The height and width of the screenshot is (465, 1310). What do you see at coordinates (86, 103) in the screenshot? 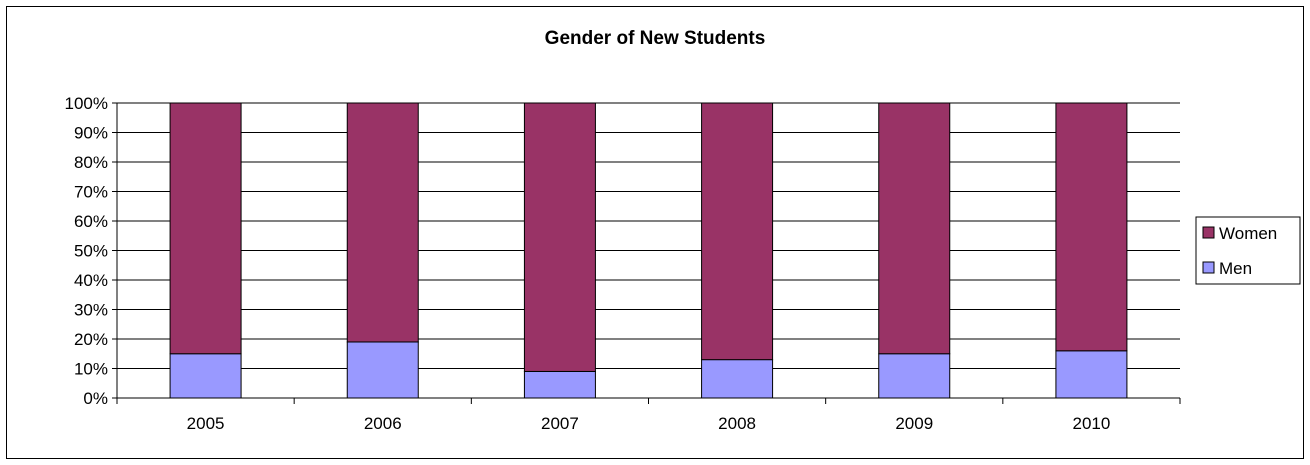
I see `y-tick-label: 100%` at bounding box center [86, 103].